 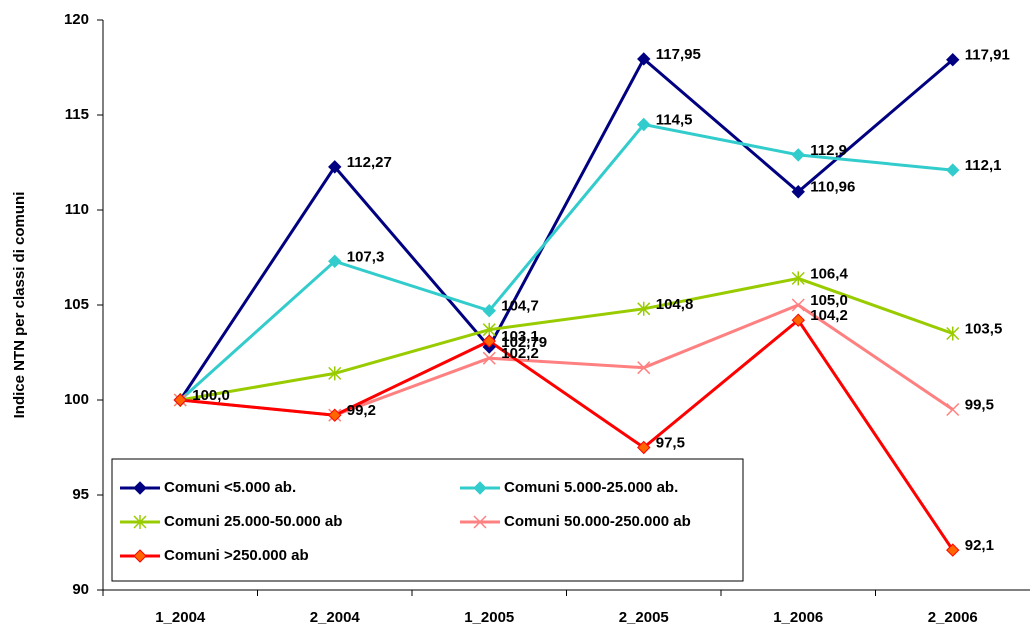 What do you see at coordinates (76, 304) in the screenshot?
I see `y-tick-label: 105` at bounding box center [76, 304].